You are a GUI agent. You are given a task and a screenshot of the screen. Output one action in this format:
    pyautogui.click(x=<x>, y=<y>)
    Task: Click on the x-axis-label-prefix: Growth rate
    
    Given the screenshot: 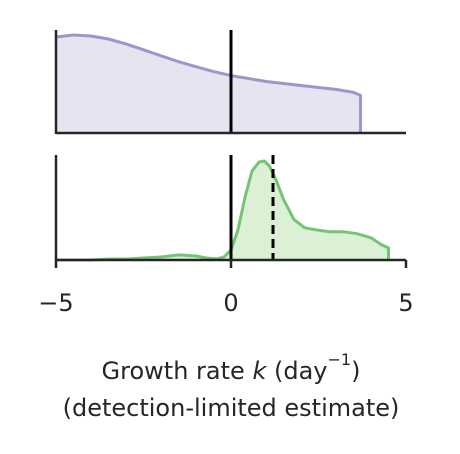 What is the action you would take?
    pyautogui.click(x=177, y=371)
    